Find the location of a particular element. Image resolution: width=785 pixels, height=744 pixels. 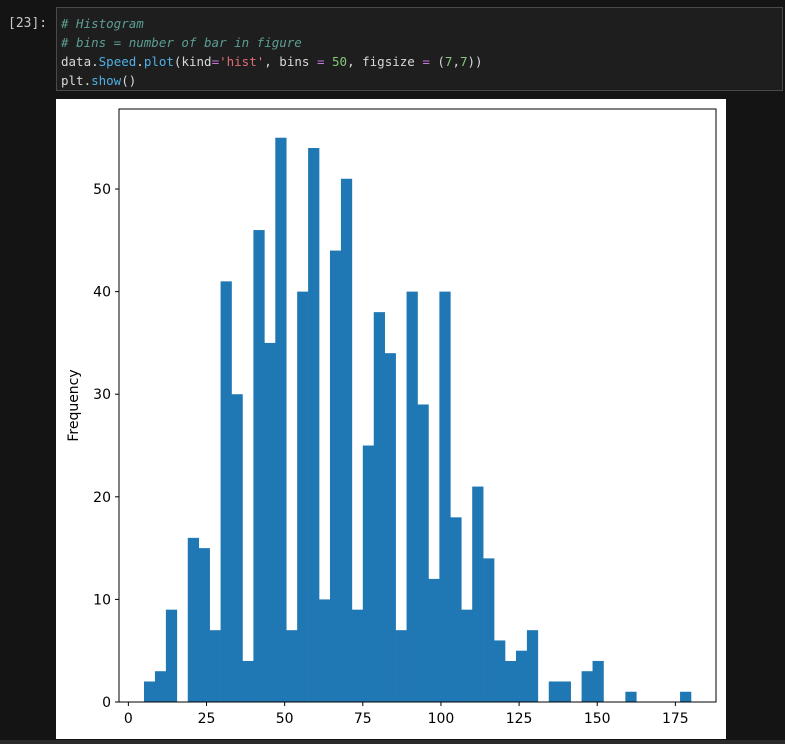

y-tick-label: 50 is located at coordinates (102, 190).